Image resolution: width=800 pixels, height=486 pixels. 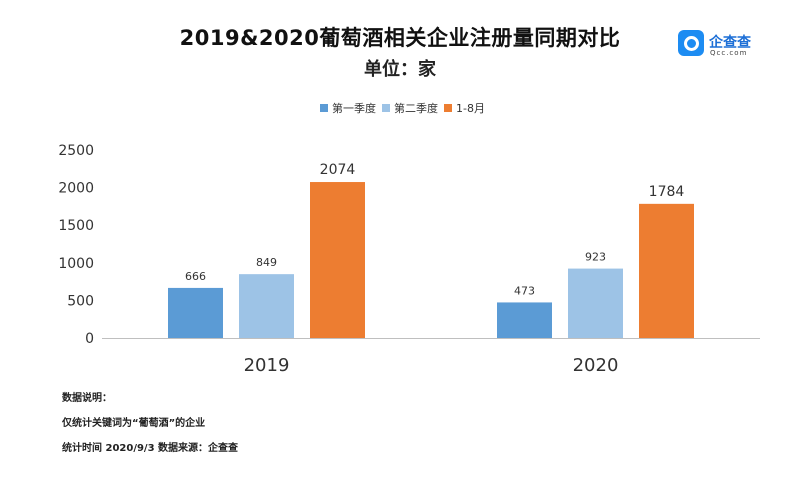 What do you see at coordinates (448, 108) in the screenshot?
I see `legend-swatch-jan-aug` at bounding box center [448, 108].